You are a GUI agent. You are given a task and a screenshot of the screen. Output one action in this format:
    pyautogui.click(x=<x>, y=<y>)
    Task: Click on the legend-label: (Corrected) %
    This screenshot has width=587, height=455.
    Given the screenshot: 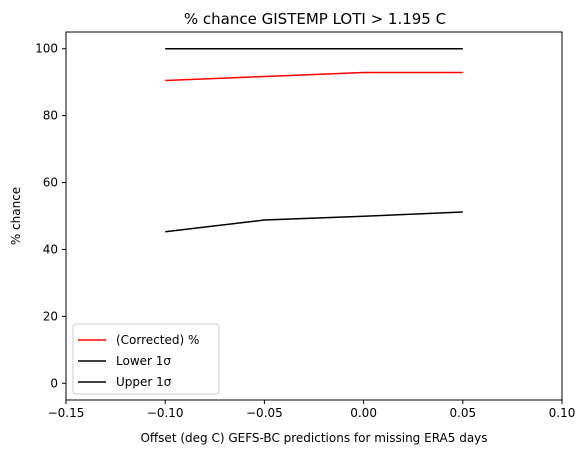 What is the action you would take?
    pyautogui.click(x=157, y=340)
    